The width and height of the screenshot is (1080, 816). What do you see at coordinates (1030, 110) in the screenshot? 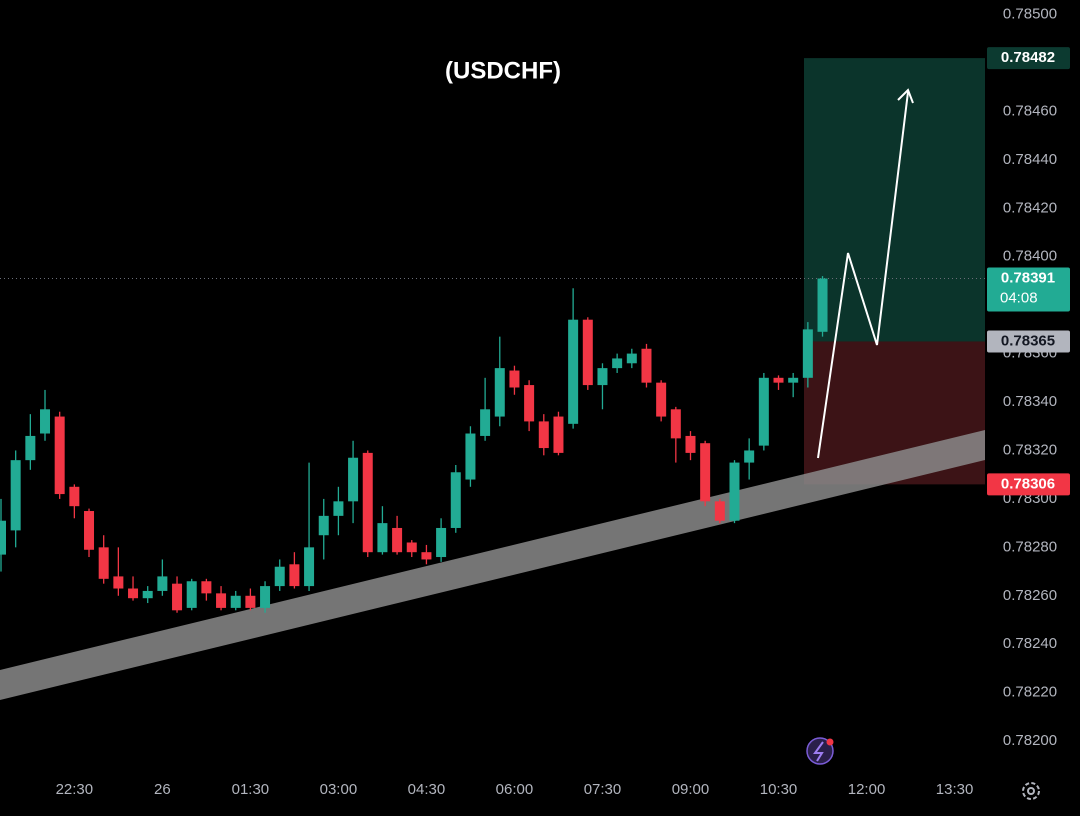
I see `y-tick-label: 0.78460` at bounding box center [1030, 110].